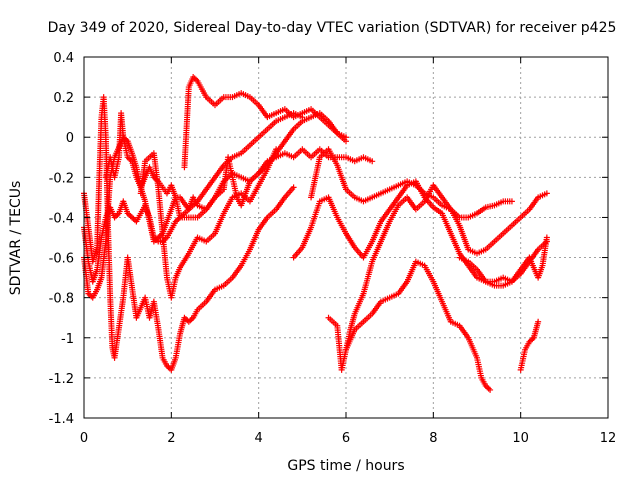  What do you see at coordinates (63, 98) in the screenshot?
I see `y-tick-label: 0.2` at bounding box center [63, 98].